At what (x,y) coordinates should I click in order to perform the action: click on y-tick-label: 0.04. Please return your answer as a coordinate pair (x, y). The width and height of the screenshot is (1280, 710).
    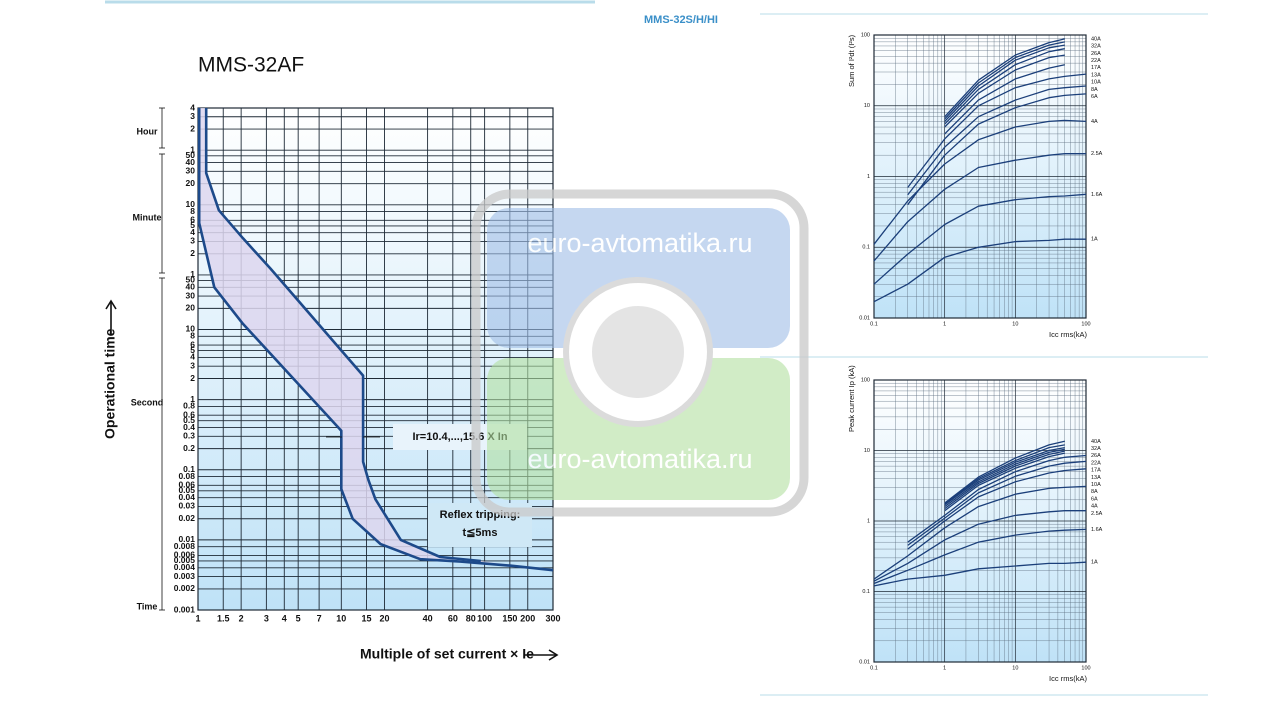
    Looking at the image, I should click on (186, 497).